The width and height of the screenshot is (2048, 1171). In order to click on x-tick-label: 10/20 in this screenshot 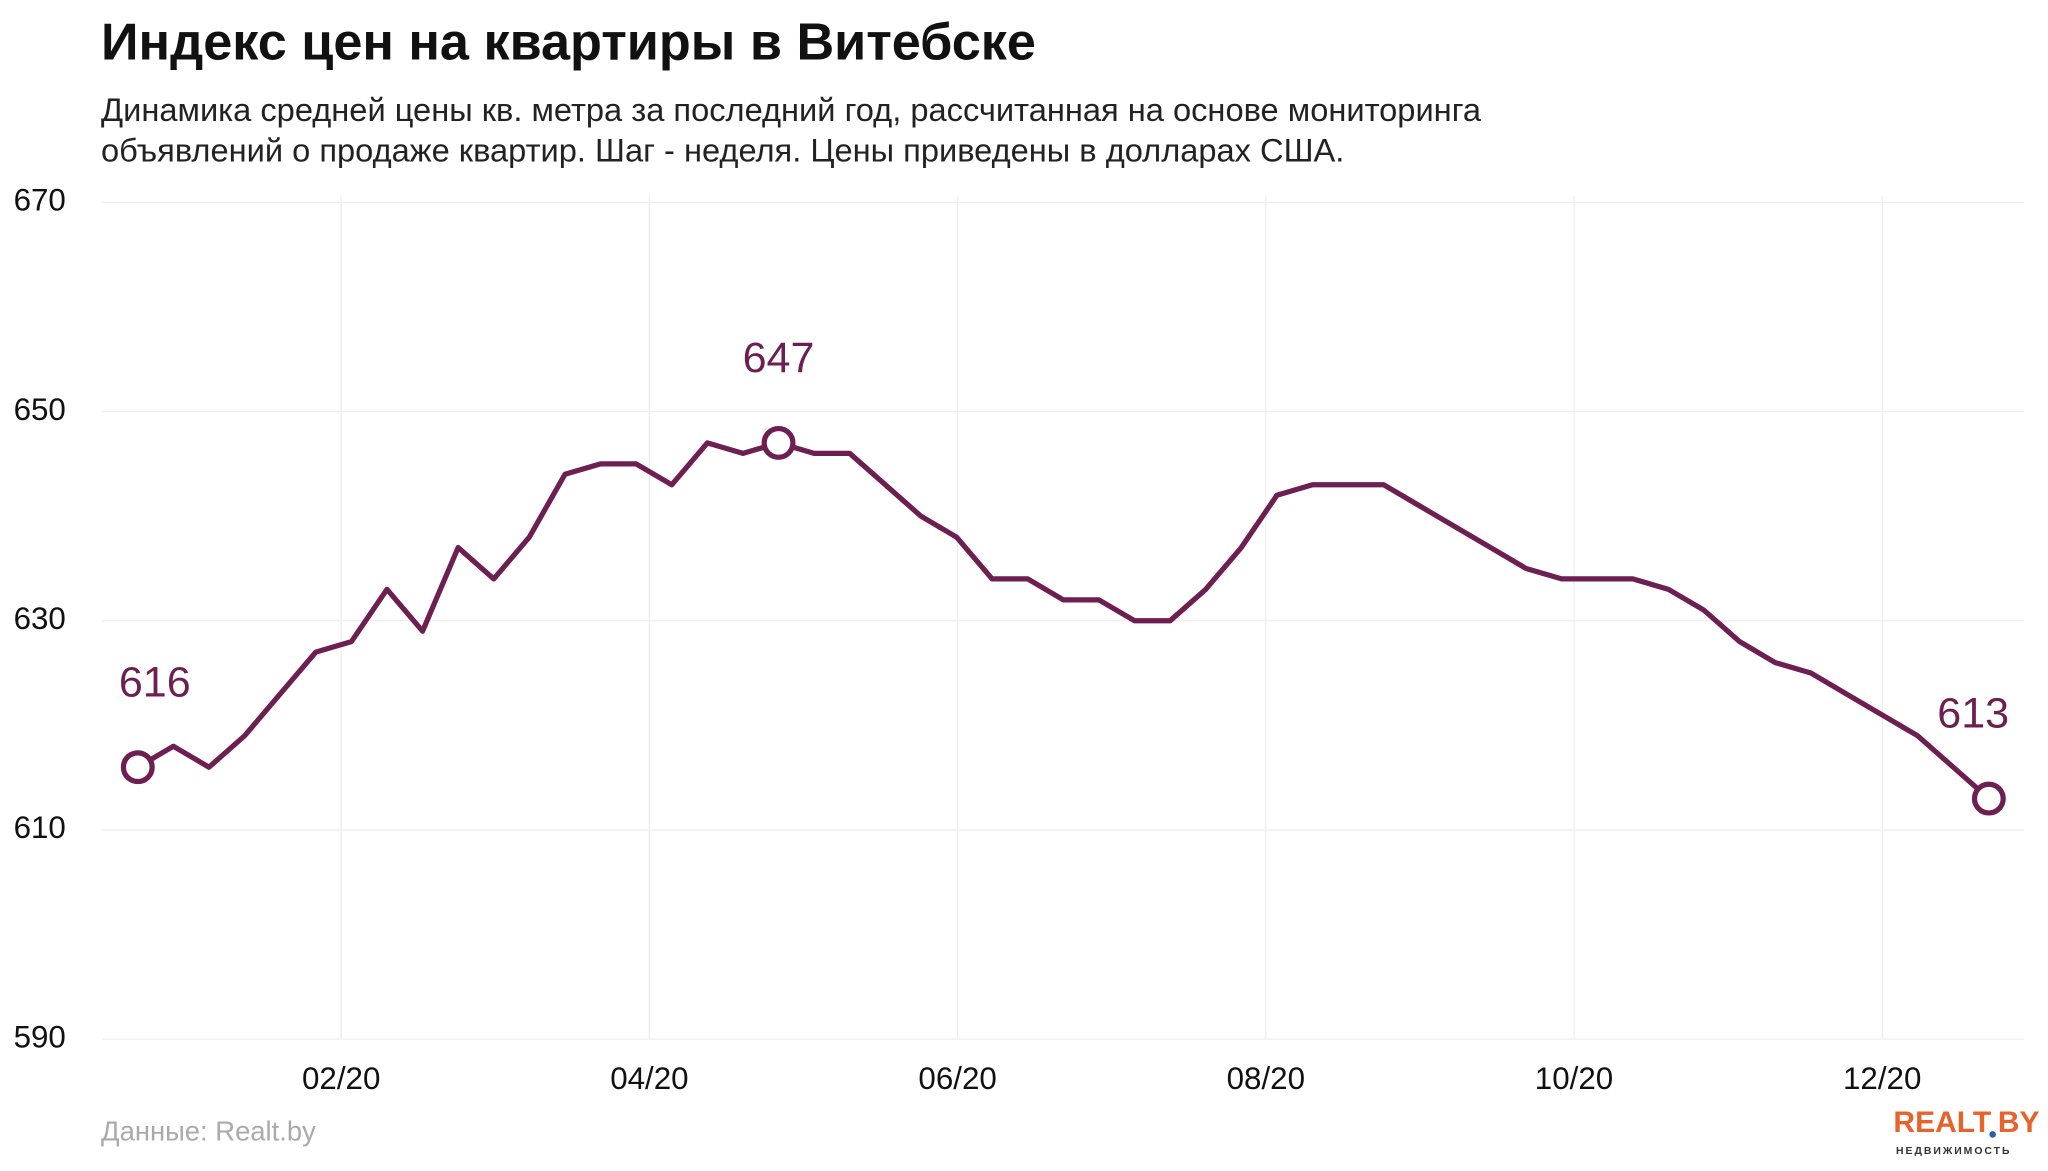, I will do `click(1574, 1078)`.